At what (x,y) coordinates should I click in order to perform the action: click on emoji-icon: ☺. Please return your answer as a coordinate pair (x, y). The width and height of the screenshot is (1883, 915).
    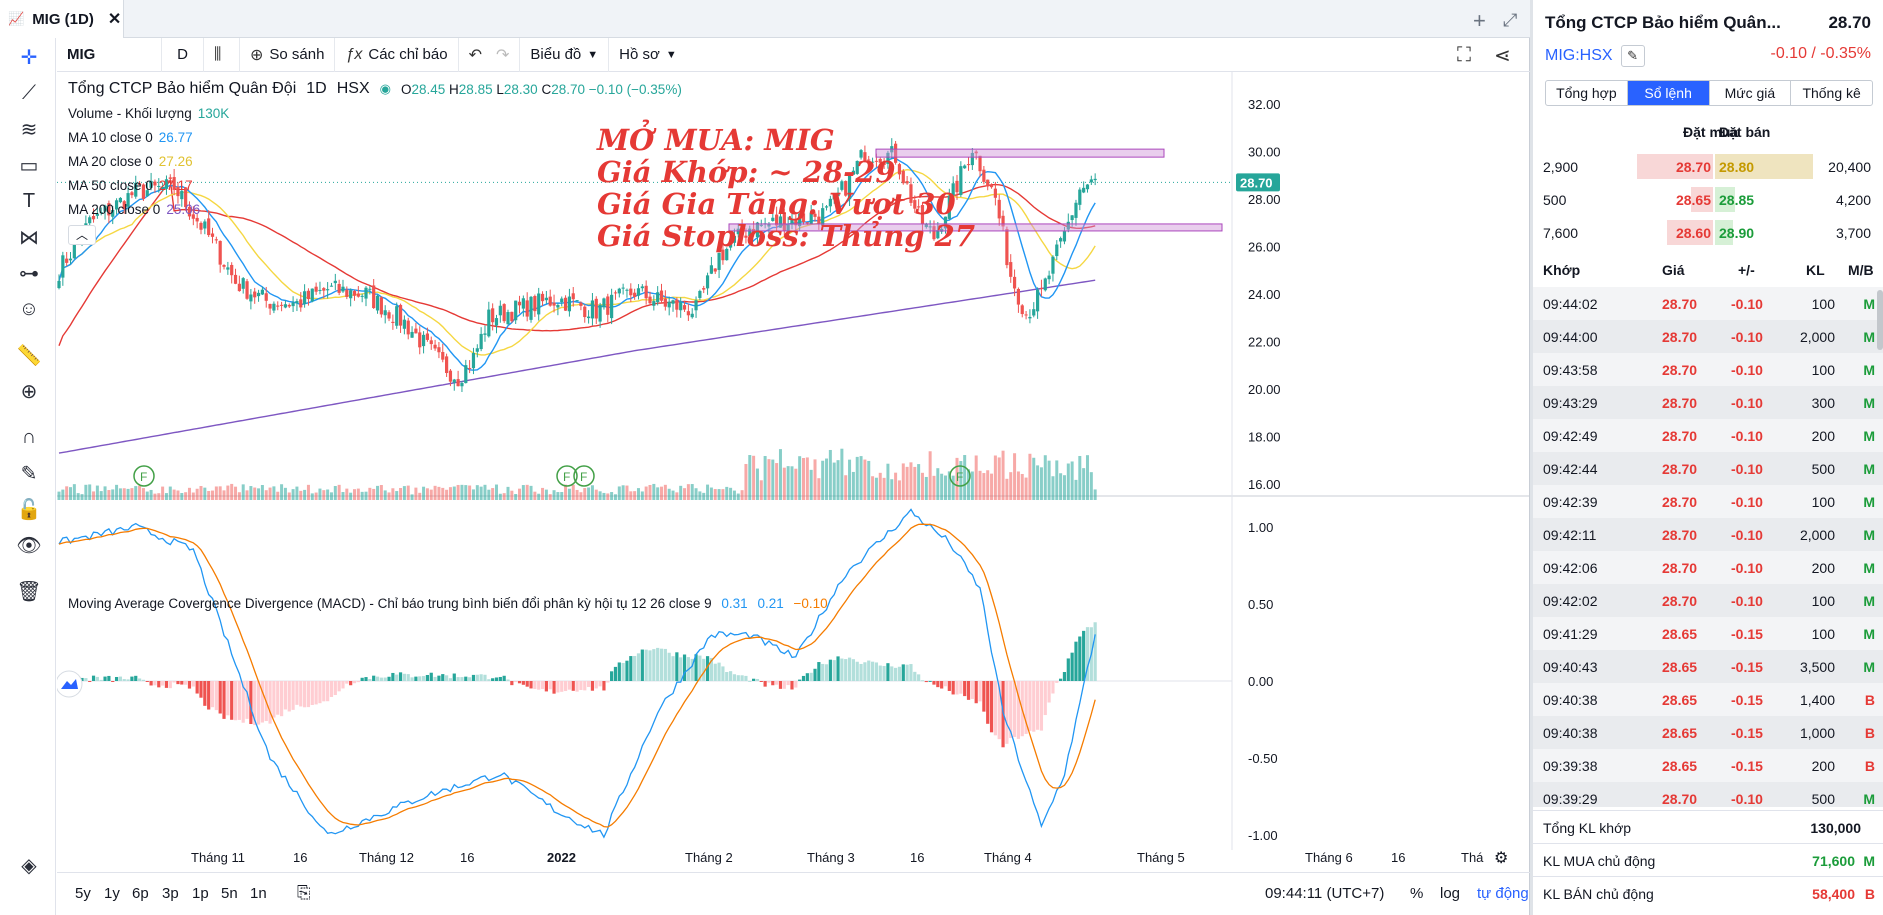
    Looking at the image, I should click on (29, 308).